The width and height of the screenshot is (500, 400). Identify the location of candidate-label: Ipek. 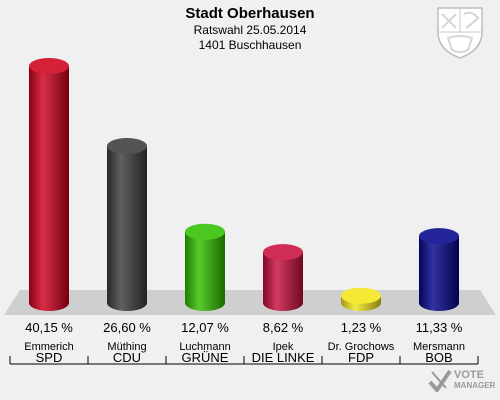
(283, 347).